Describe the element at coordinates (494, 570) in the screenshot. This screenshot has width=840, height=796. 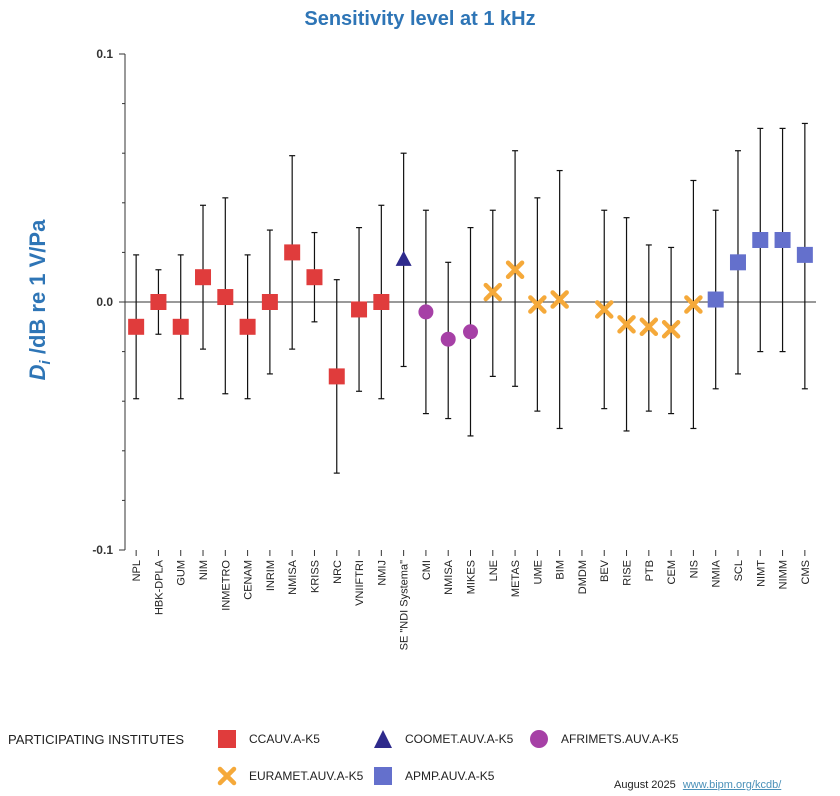
I see `x-tick-label: LNE` at that location.